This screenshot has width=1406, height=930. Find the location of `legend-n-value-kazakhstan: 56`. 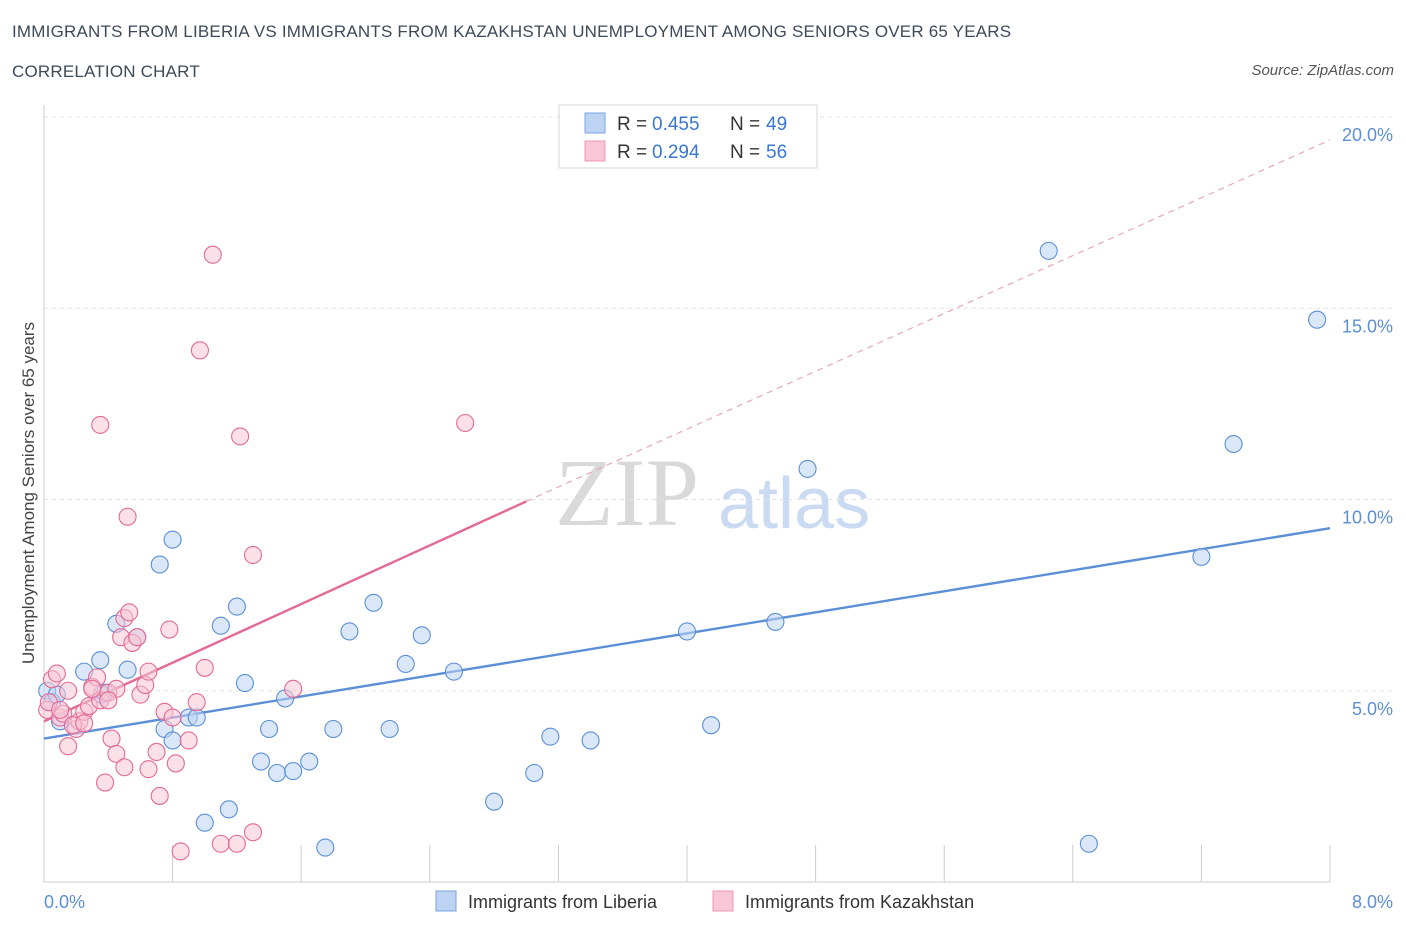

legend-n-value-kazakhstan: 56 is located at coordinates (776, 152).